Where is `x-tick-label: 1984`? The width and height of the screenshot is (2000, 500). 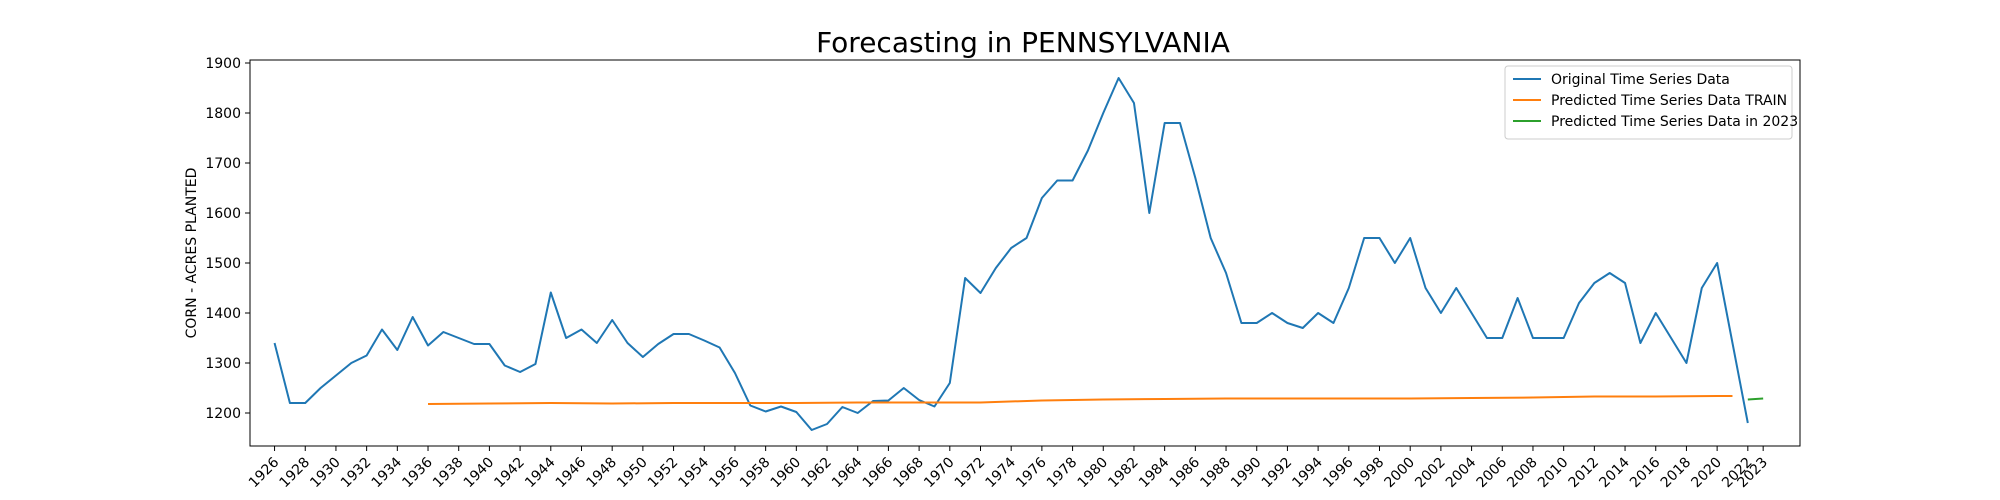 x-tick-label: 1984 is located at coordinates (1154, 472).